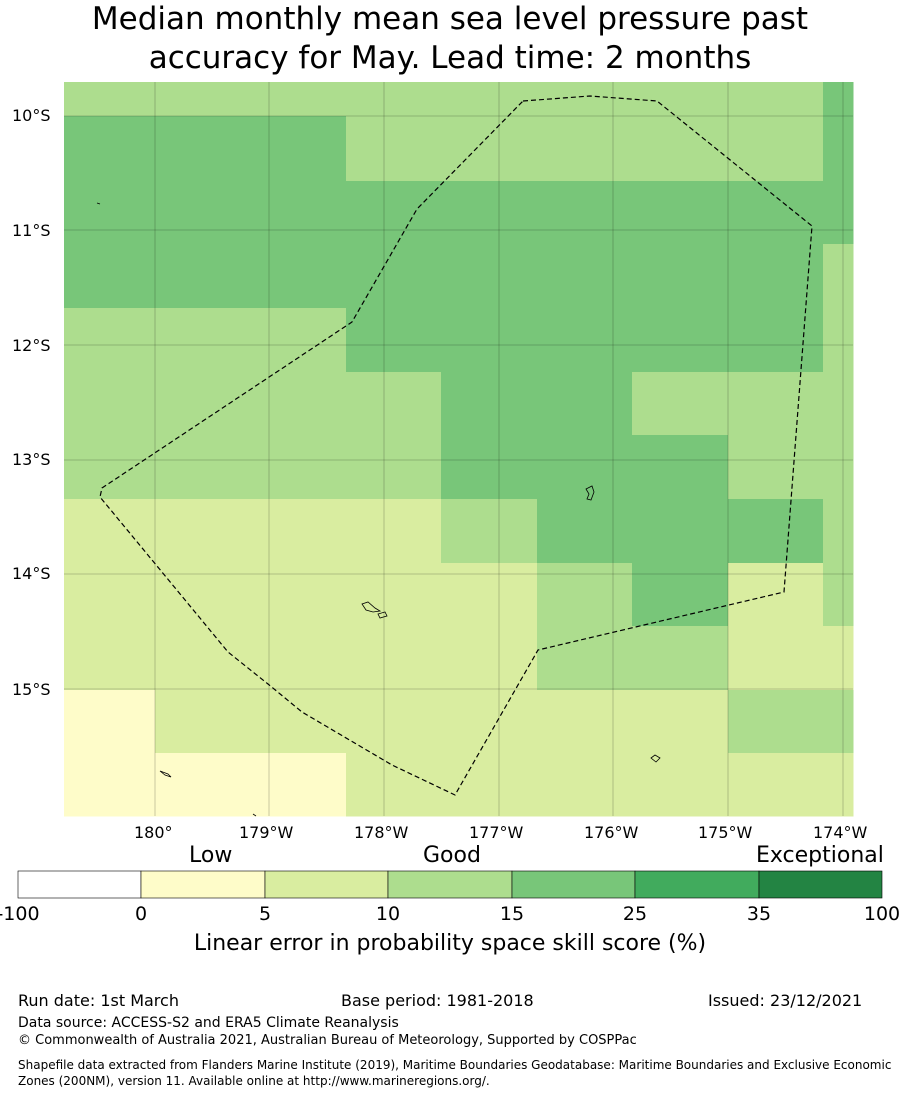 This screenshot has width=900, height=1095. What do you see at coordinates (31, 230) in the screenshot?
I see `lat-label: 11°S` at bounding box center [31, 230].